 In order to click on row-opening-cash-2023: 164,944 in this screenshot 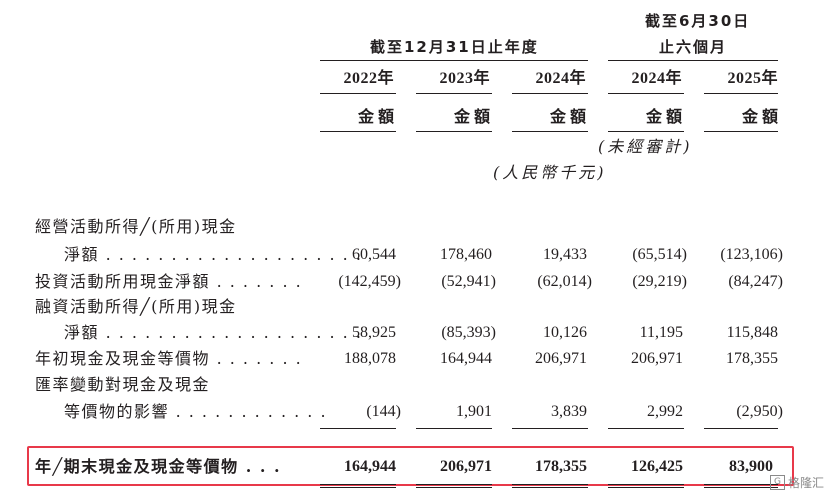, I will do `click(466, 358)`.